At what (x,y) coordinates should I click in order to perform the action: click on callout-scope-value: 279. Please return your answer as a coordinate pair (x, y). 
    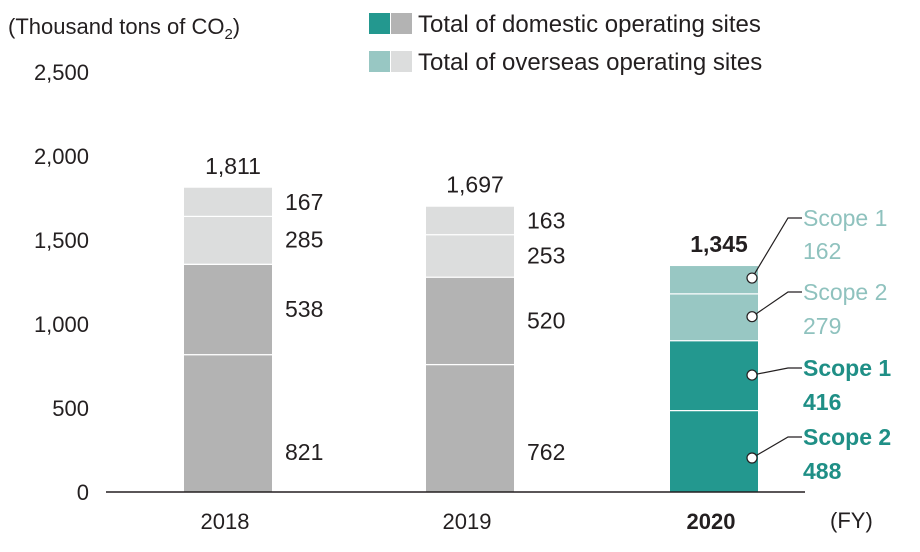
    Looking at the image, I should click on (822, 326).